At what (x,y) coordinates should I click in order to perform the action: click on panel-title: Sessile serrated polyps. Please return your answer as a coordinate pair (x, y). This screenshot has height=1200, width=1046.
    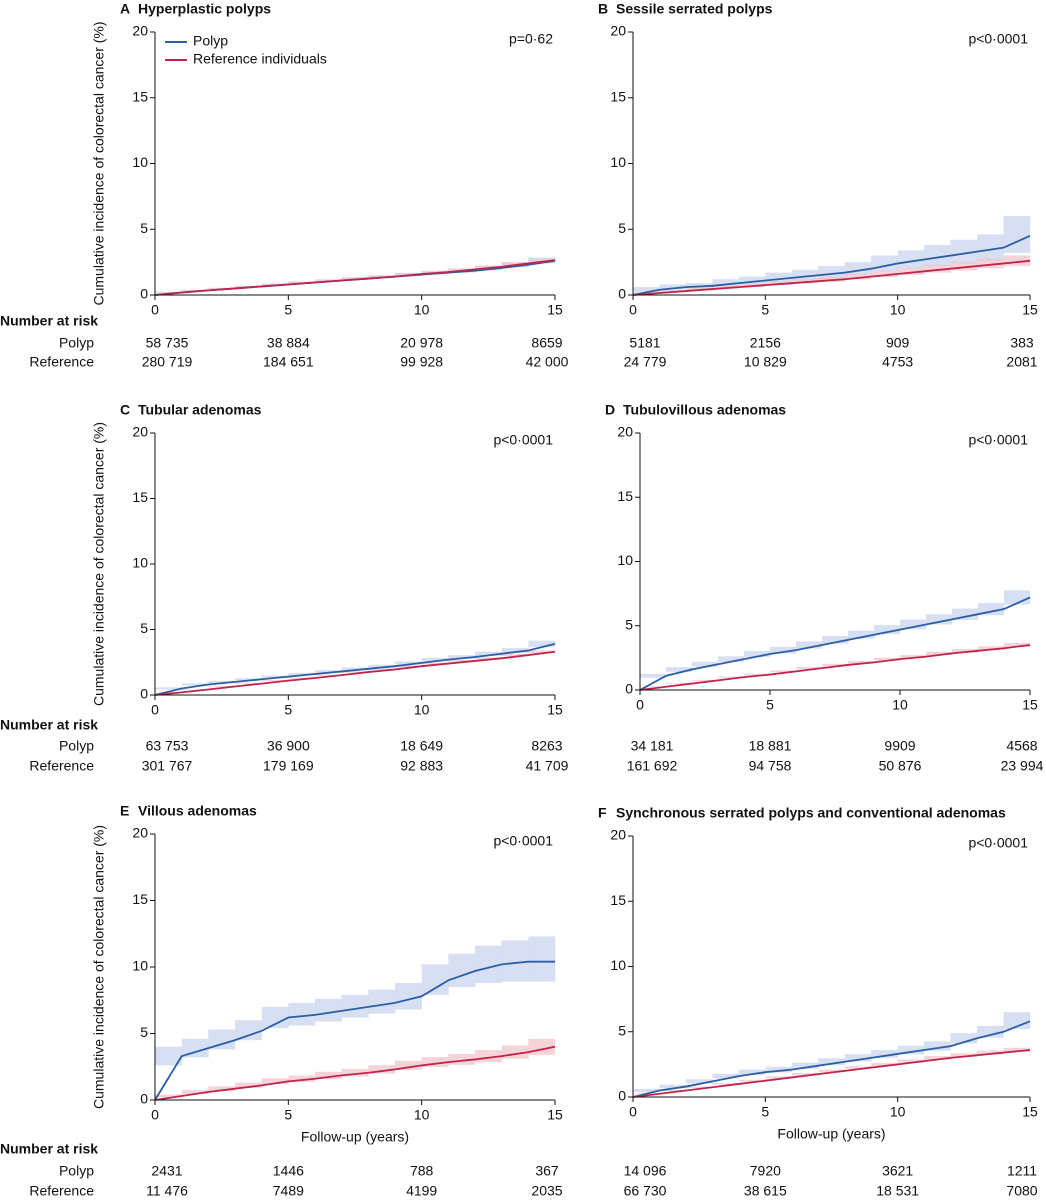
    Looking at the image, I should click on (694, 9).